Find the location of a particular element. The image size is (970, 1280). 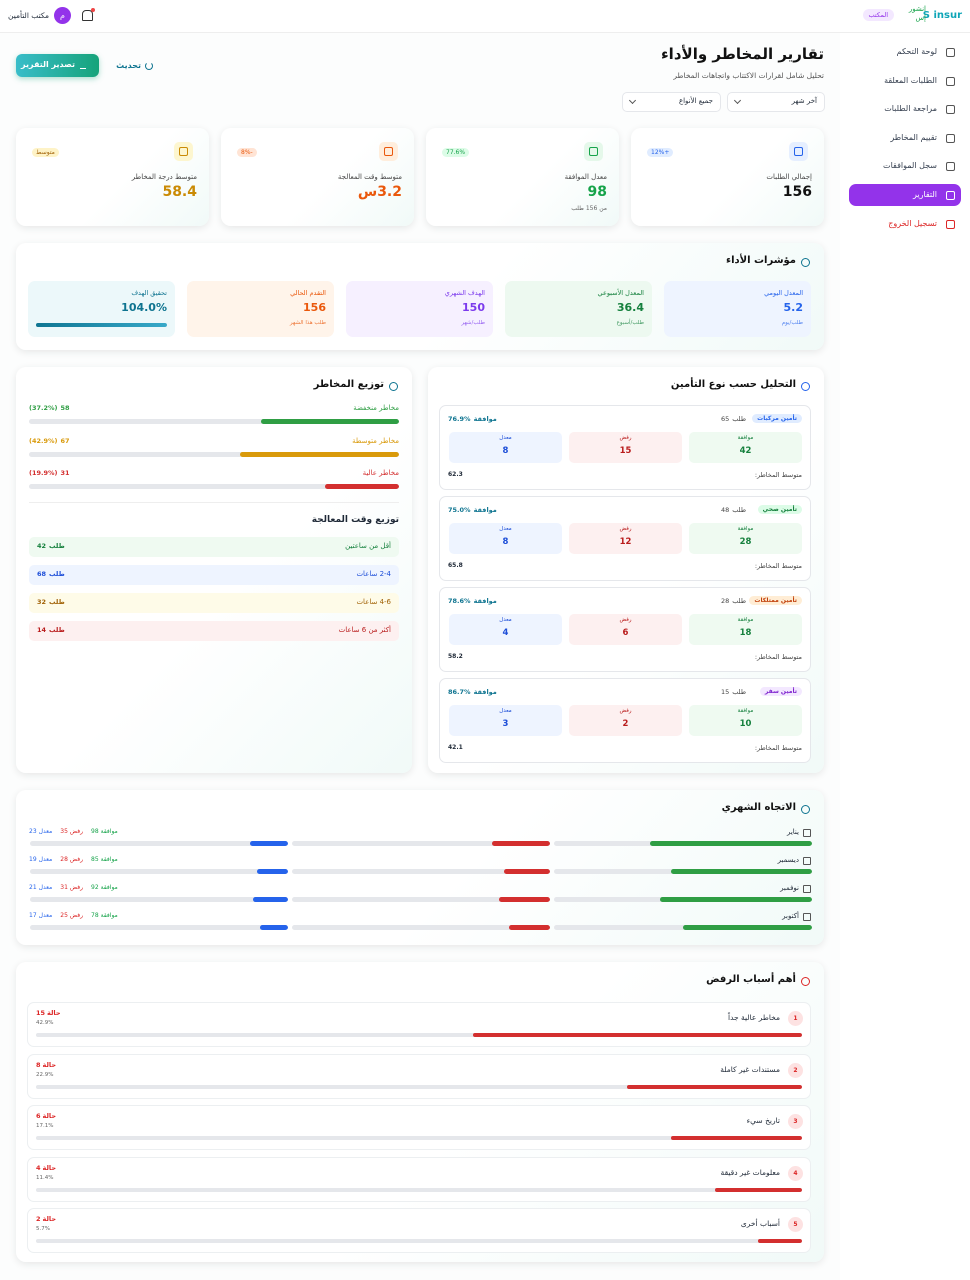

avg-risk-label: متوسط المخاطر: is located at coordinates (778, 748).